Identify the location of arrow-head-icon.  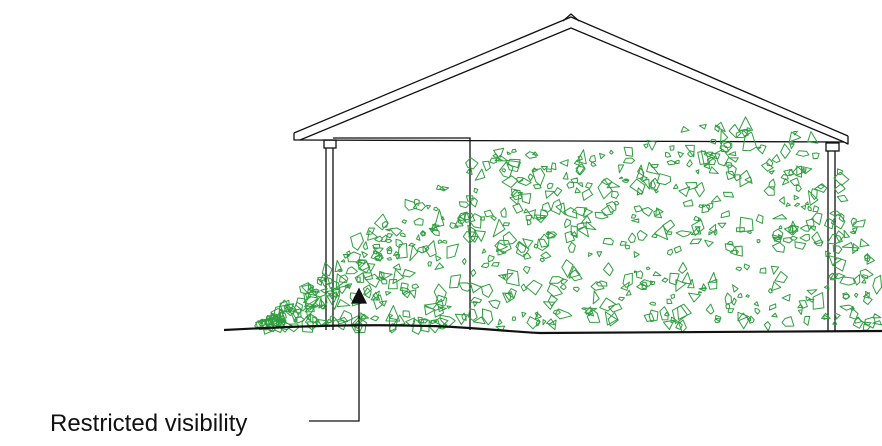
(359, 295).